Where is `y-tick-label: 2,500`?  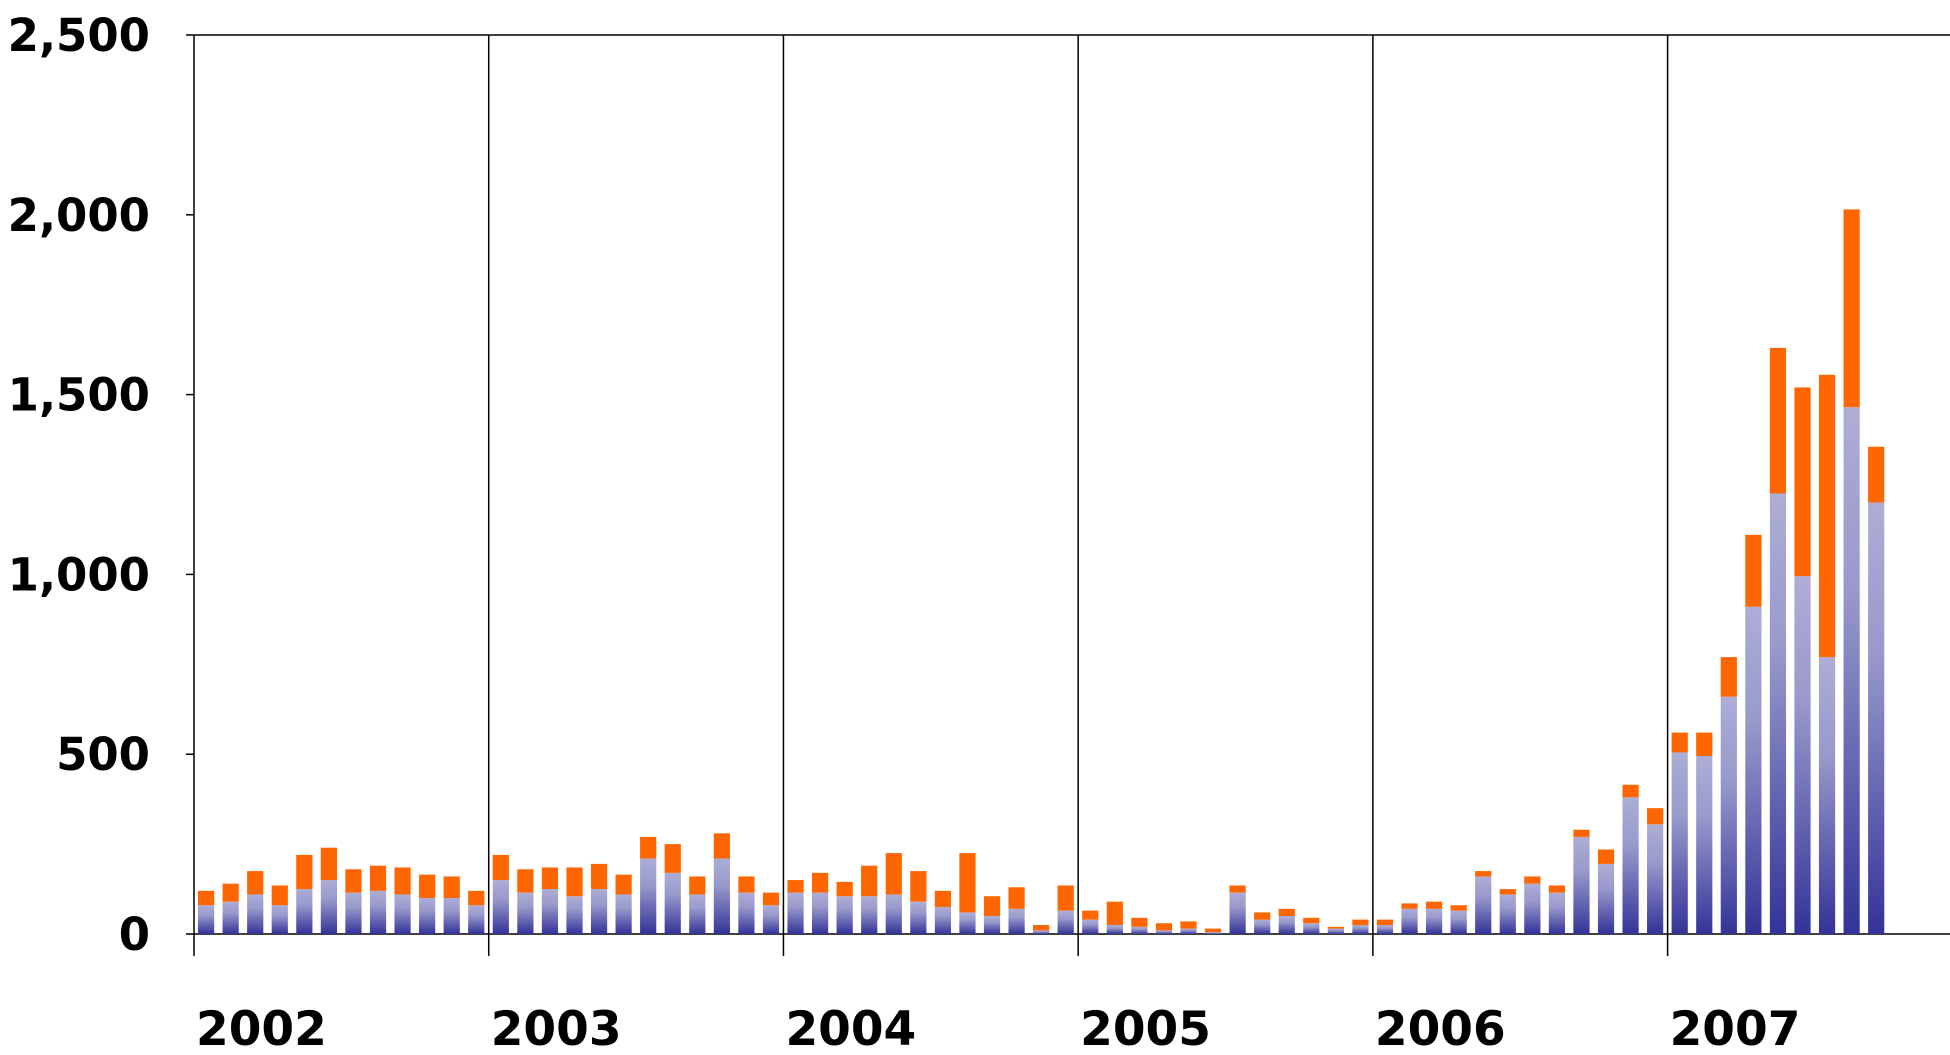
y-tick-label: 2,500 is located at coordinates (79, 35).